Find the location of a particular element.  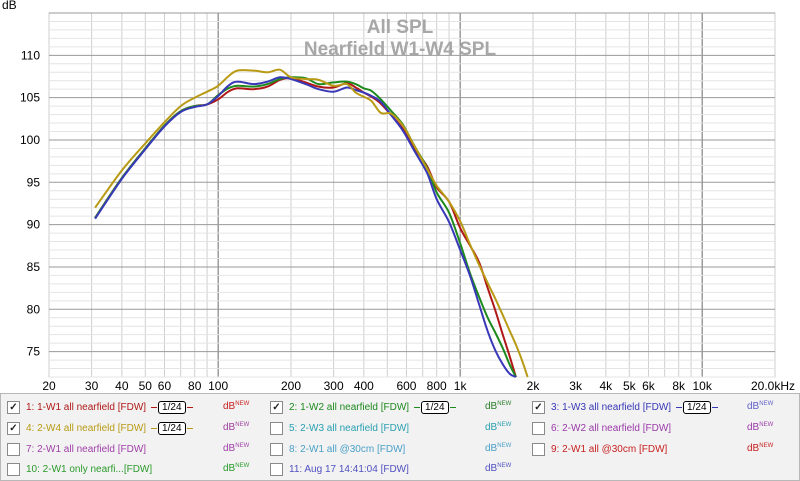

x-tick-label: 10k is located at coordinates (702, 386).